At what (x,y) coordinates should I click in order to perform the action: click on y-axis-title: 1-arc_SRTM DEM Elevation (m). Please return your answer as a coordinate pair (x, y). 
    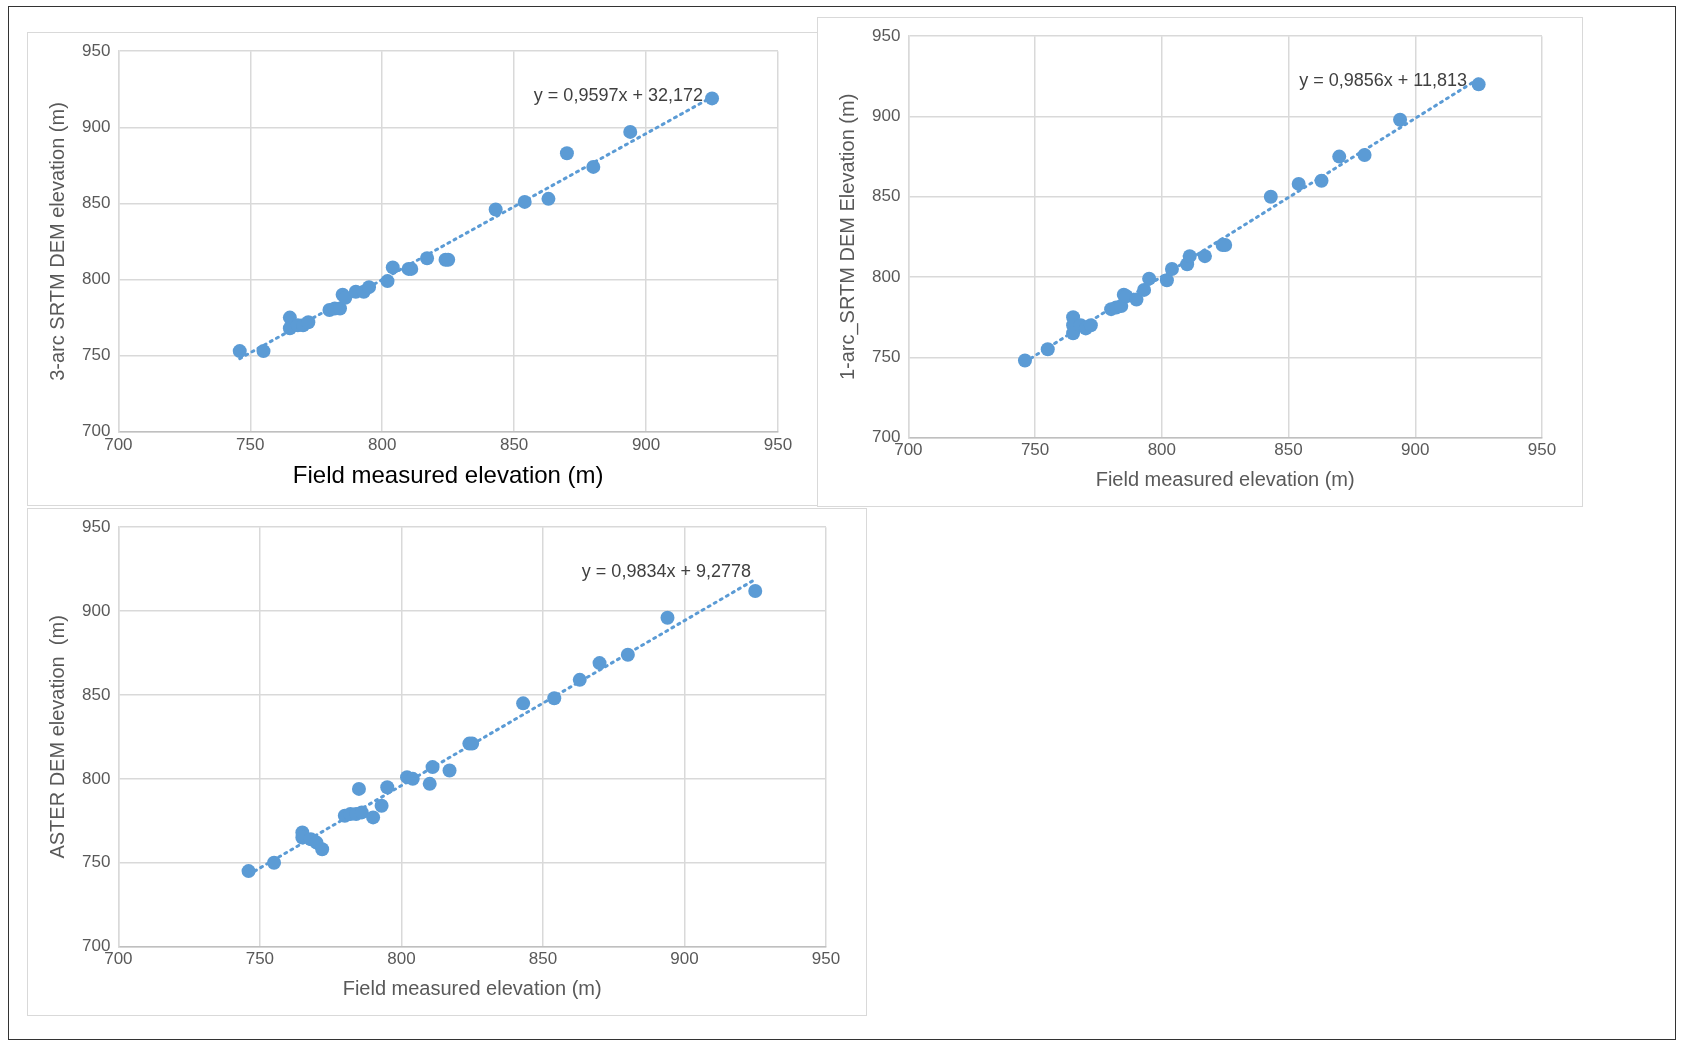
    Looking at the image, I should click on (847, 237).